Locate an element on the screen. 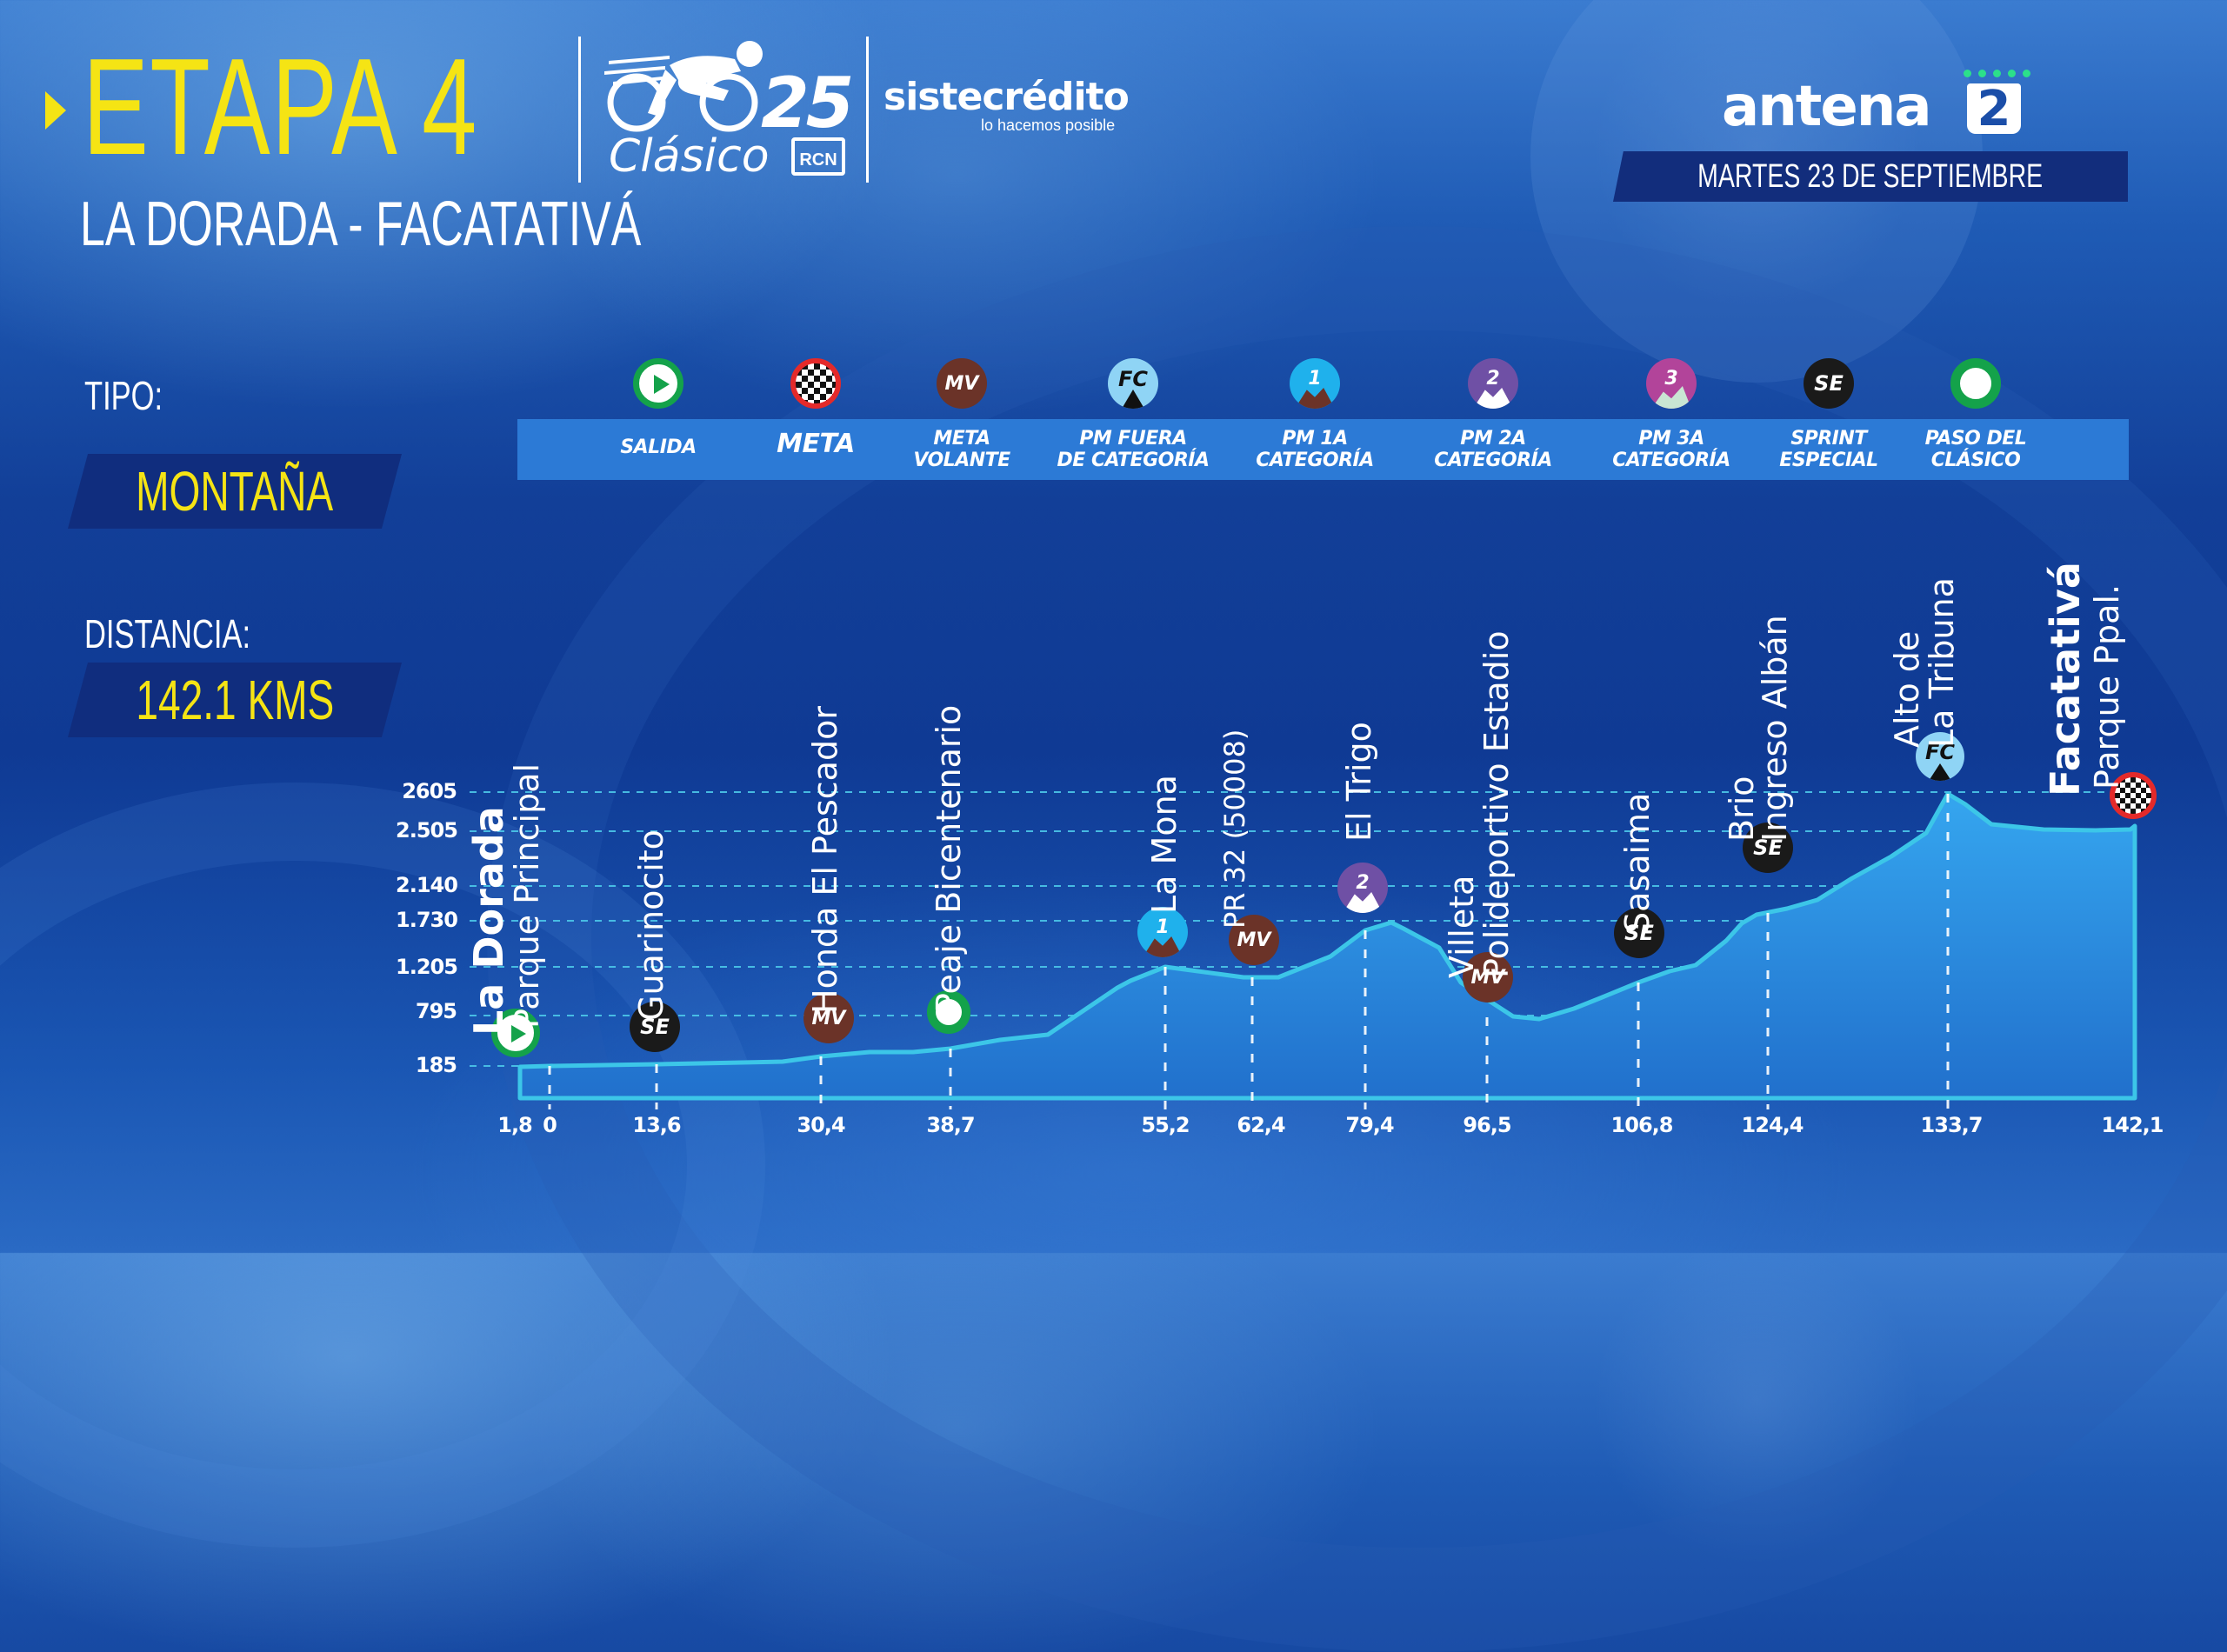  place-label: Honda El Pescador is located at coordinates (825, 860).